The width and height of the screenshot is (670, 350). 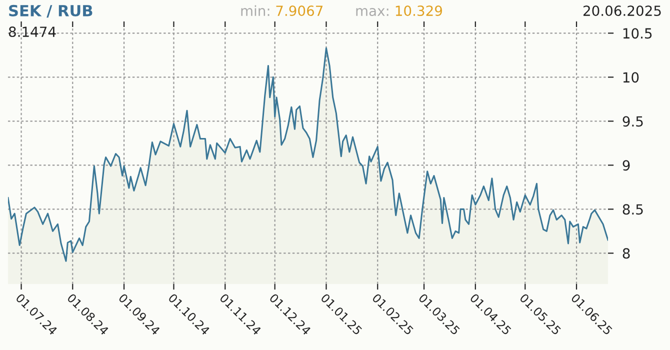 I want to click on text: 20.06.2025, so click(x=622, y=11).